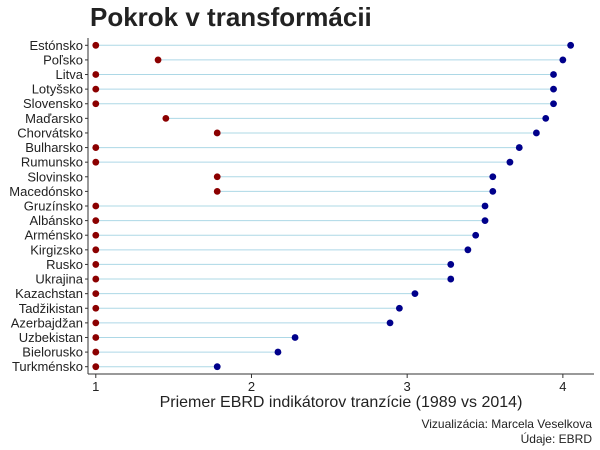 The height and width of the screenshot is (450, 600). What do you see at coordinates (485, 206) in the screenshot?
I see `point-2014-gruzinsko` at bounding box center [485, 206].